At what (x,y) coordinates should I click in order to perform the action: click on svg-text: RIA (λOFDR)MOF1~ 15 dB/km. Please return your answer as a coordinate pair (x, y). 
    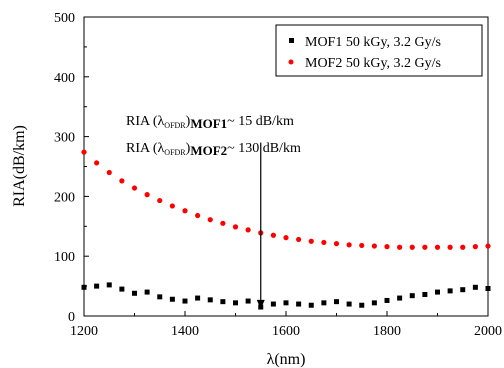
    Looking at the image, I should click on (210, 122).